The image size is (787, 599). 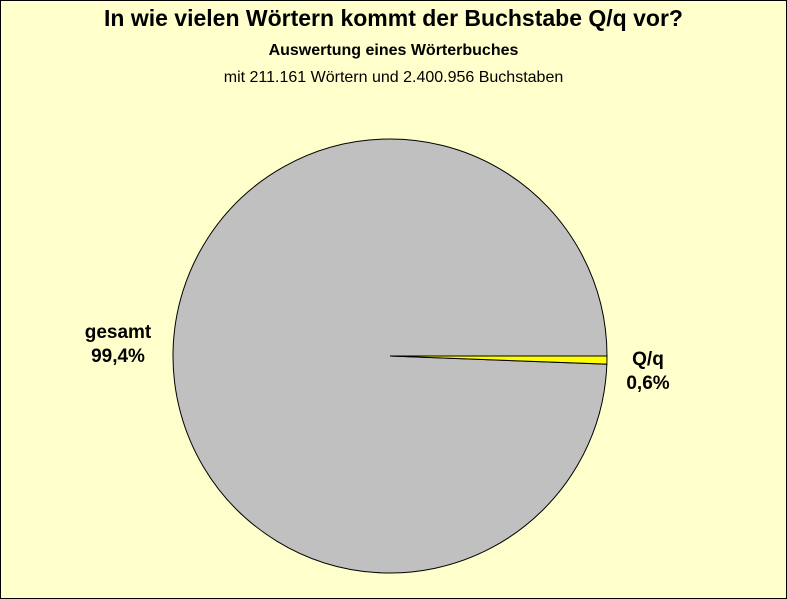 What do you see at coordinates (118, 356) in the screenshot?
I see `slice-value-gesamt: 99,4%` at bounding box center [118, 356].